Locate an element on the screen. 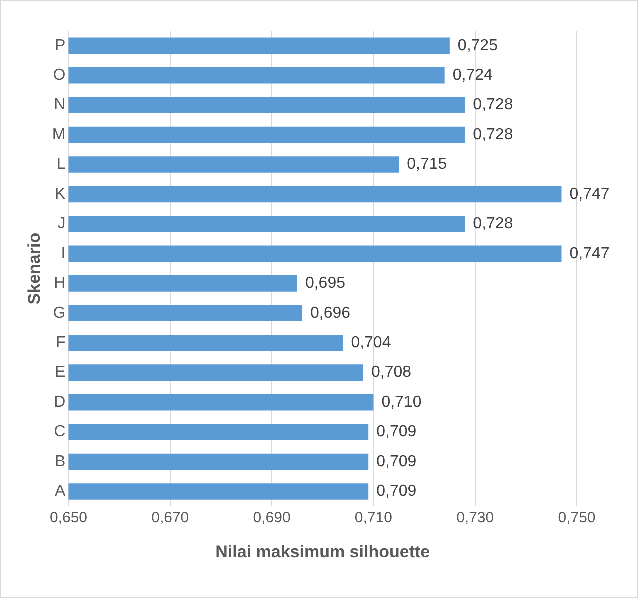 The height and width of the screenshot is (598, 638). y-tick-label: D is located at coordinates (60, 402).